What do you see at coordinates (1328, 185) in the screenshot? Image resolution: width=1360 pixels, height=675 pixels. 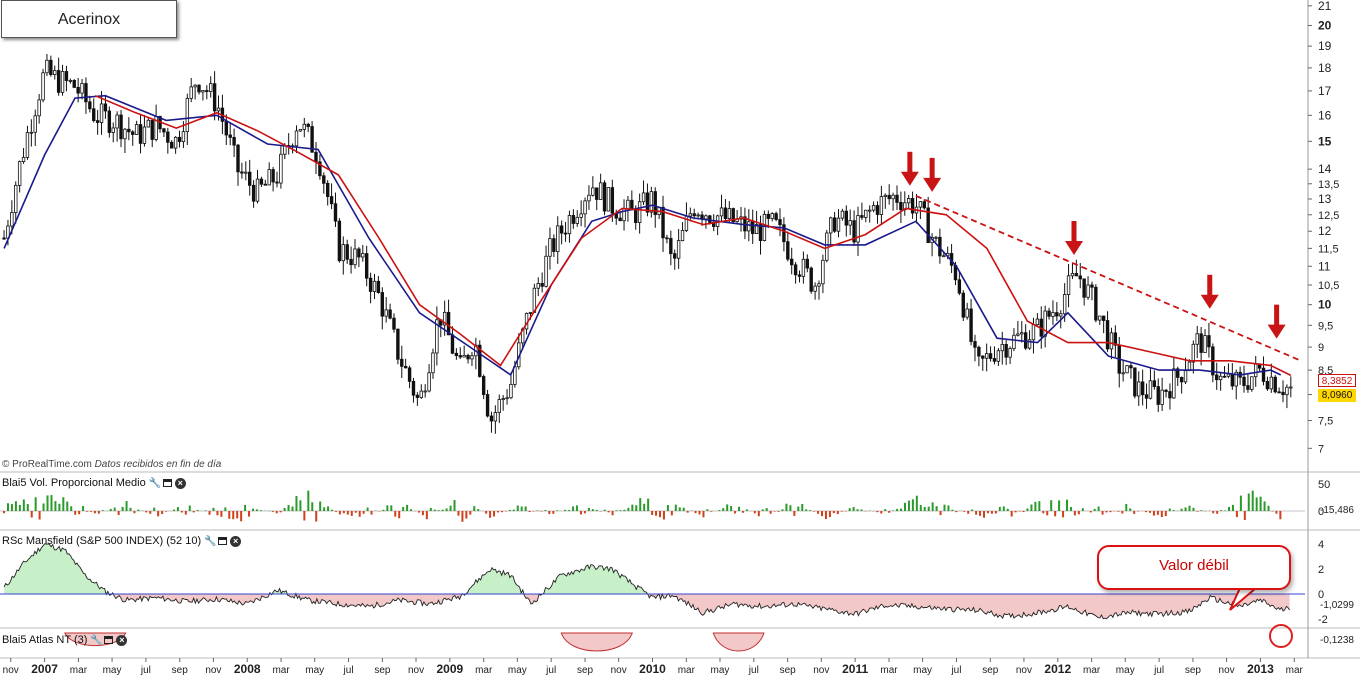 I see `y-tick-label: 13,5` at bounding box center [1328, 185].